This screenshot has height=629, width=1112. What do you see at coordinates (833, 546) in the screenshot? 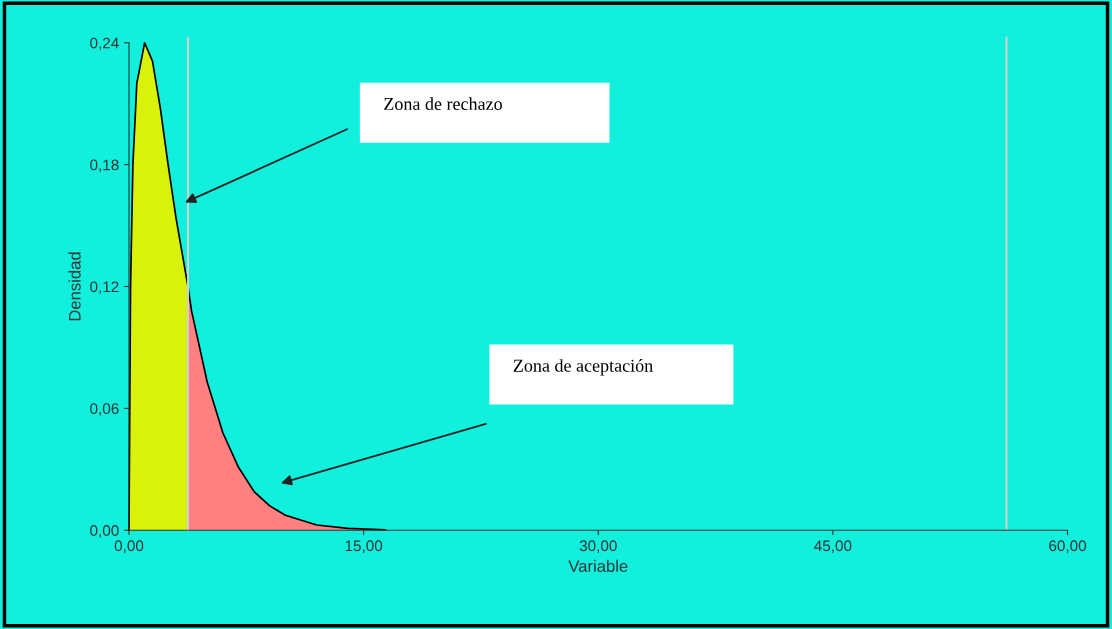
I see `x-tick-label: 45,00` at bounding box center [833, 546].